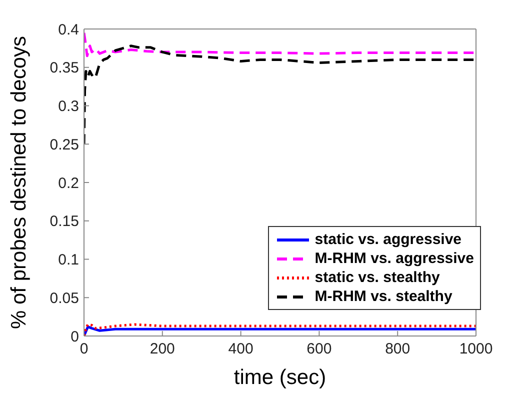 This screenshot has height=402, width=505. I want to click on y-tick-label: 0, so click(74, 337).